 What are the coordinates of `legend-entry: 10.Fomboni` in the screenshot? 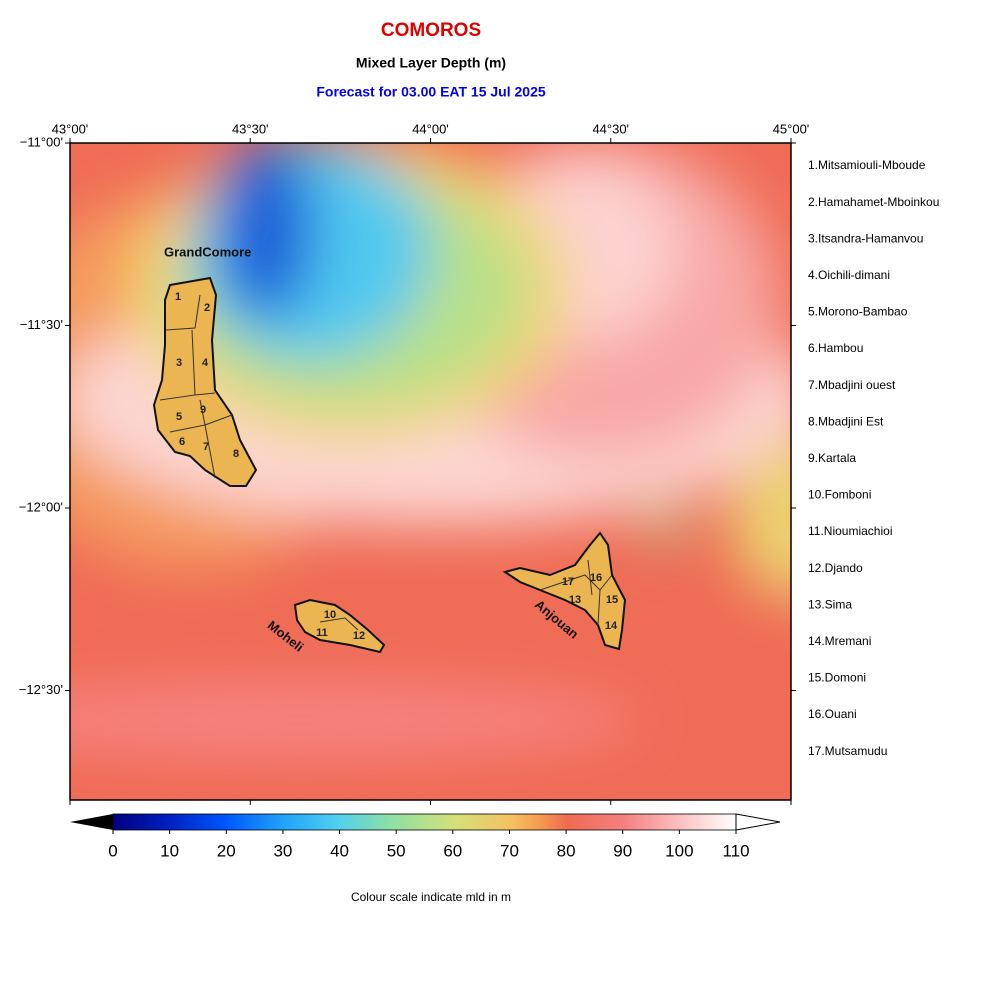 It's located at (839, 495).